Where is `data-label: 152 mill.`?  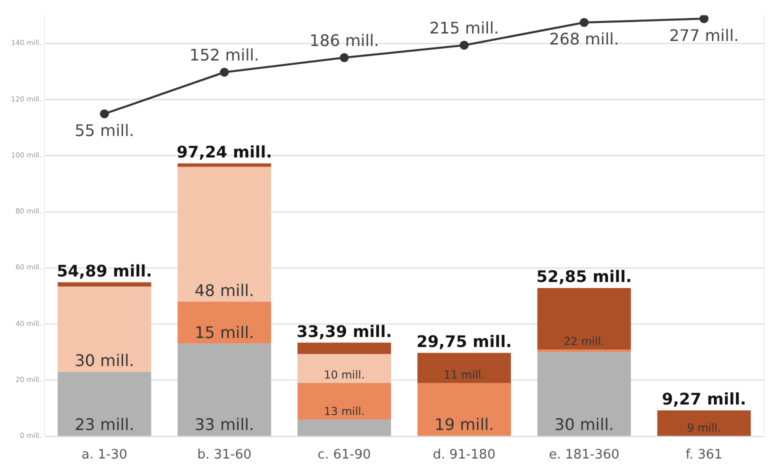
data-label: 152 mill. is located at coordinates (225, 54).